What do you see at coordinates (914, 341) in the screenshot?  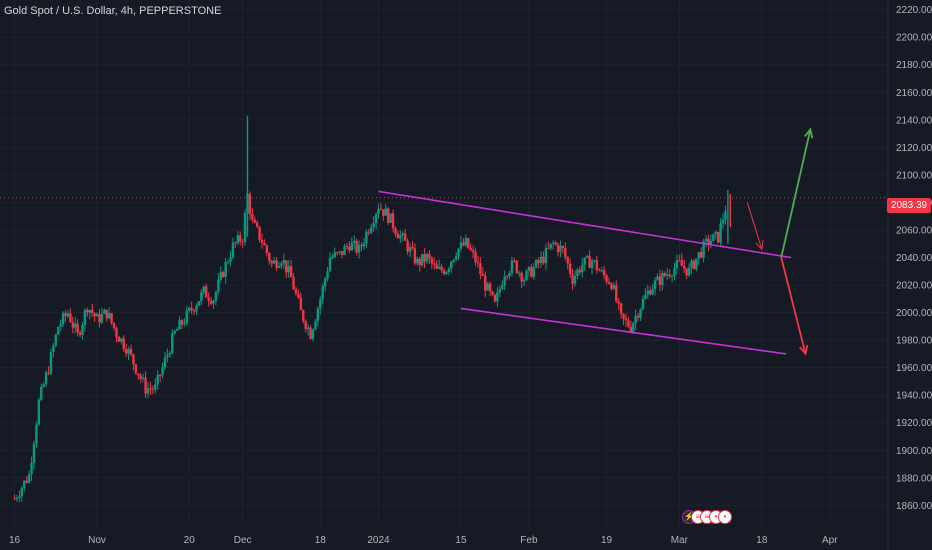 I see `y-tick-label: 1980.00` at bounding box center [914, 341].